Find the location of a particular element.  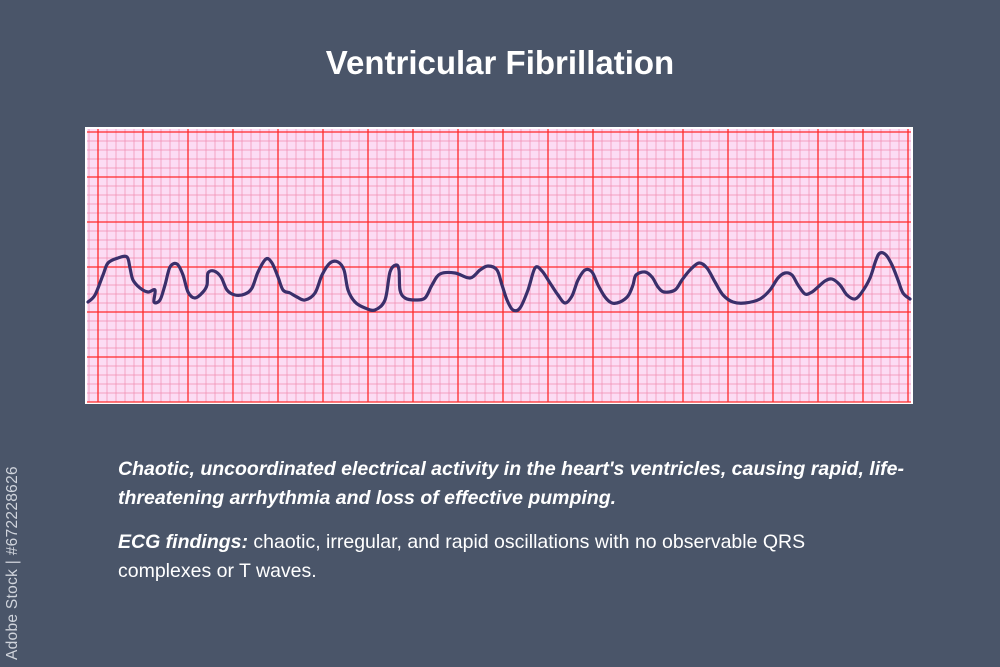

ecg-trace is located at coordinates (499, 282).